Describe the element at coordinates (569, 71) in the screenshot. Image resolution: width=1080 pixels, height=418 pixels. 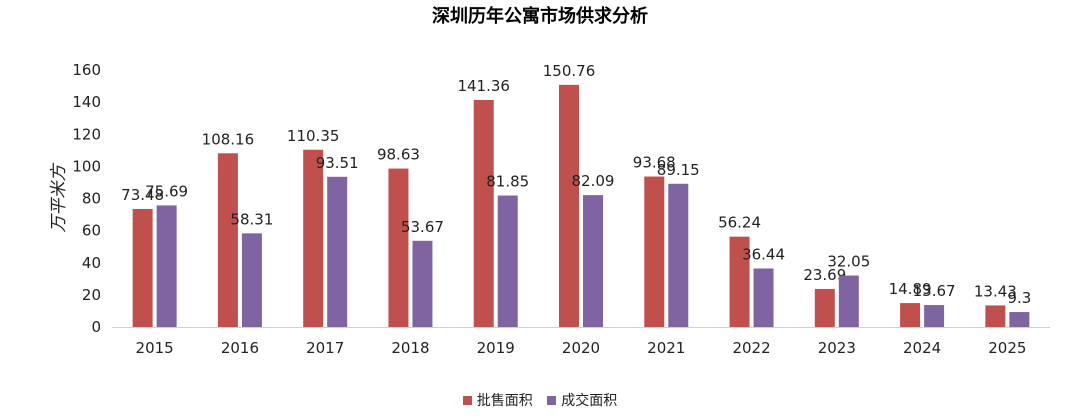
I see `data-label-sales-supply-2020: 150.76` at that location.